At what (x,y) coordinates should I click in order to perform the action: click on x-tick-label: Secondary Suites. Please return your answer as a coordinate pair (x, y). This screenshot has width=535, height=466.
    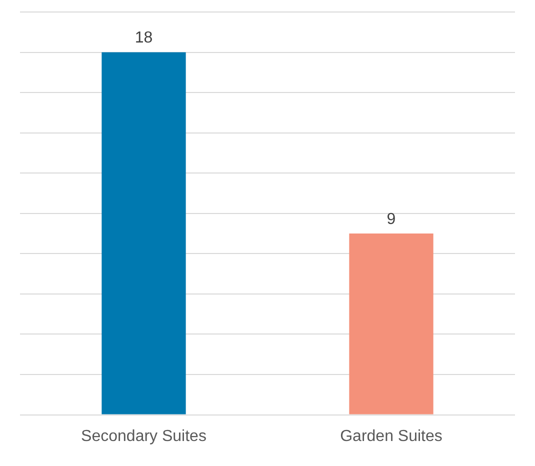
    Looking at the image, I should click on (143, 436).